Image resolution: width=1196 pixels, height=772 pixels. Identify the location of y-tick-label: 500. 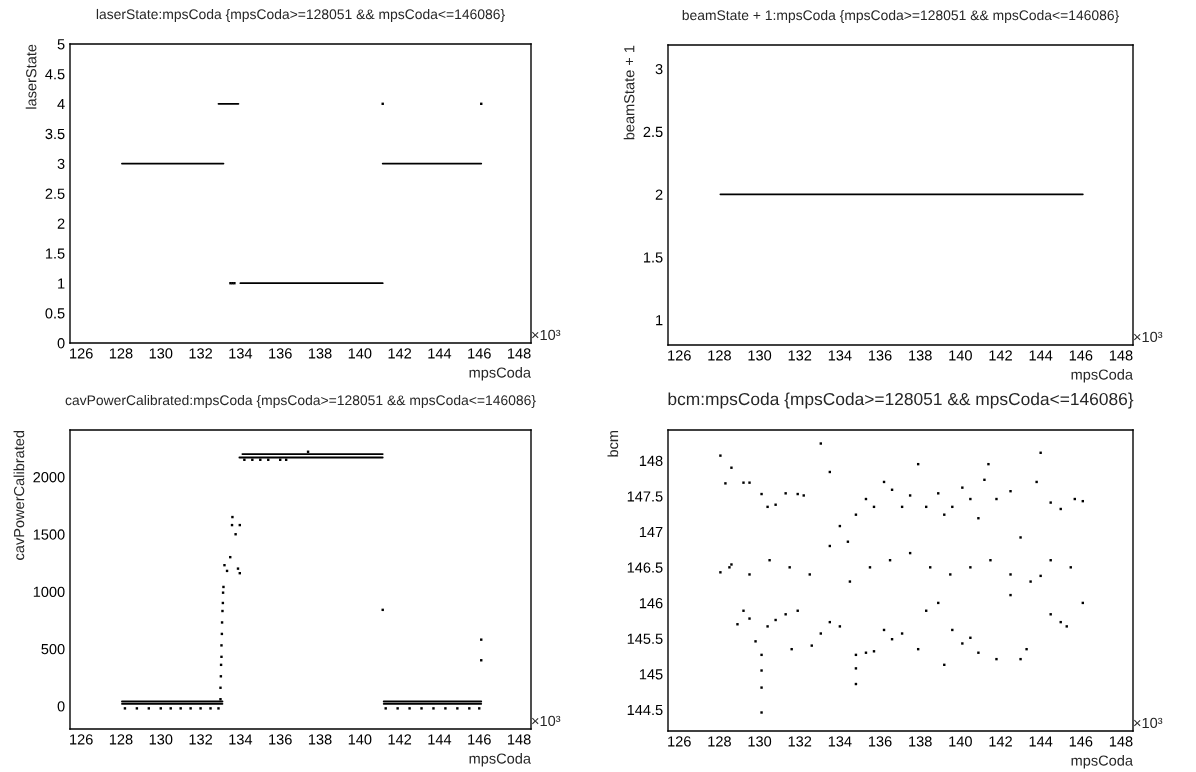
(53, 649).